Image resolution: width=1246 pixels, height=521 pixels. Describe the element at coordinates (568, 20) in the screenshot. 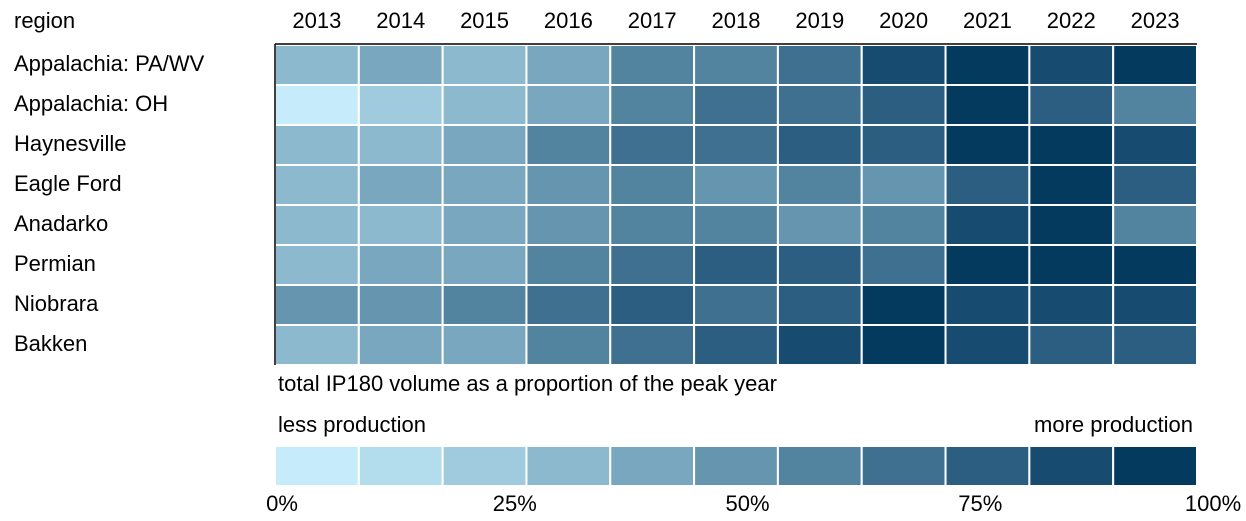

I see `column-label: 2016` at that location.